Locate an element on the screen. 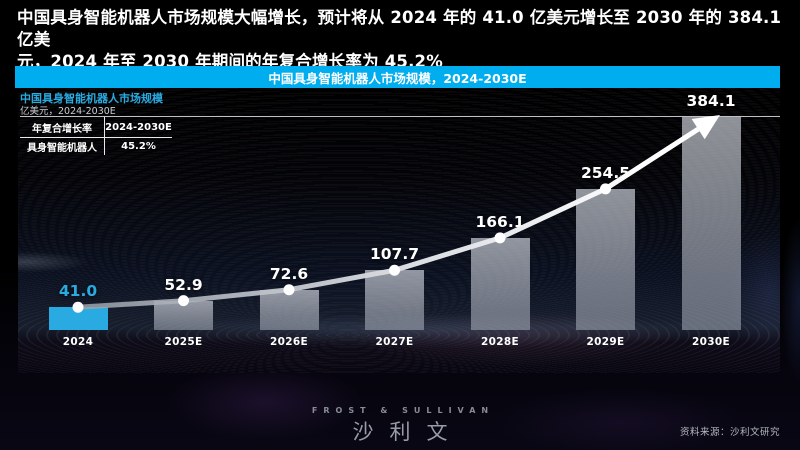 The height and width of the screenshot is (450, 800). value-label-2024: 41.0 is located at coordinates (78, 291).